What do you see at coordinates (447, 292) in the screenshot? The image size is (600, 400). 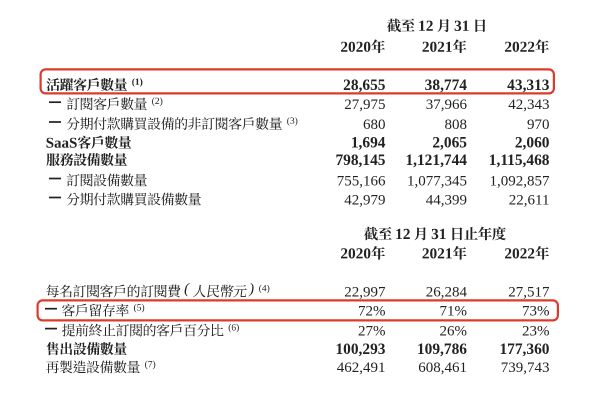 I see `svg-text: 26,284` at bounding box center [447, 292].